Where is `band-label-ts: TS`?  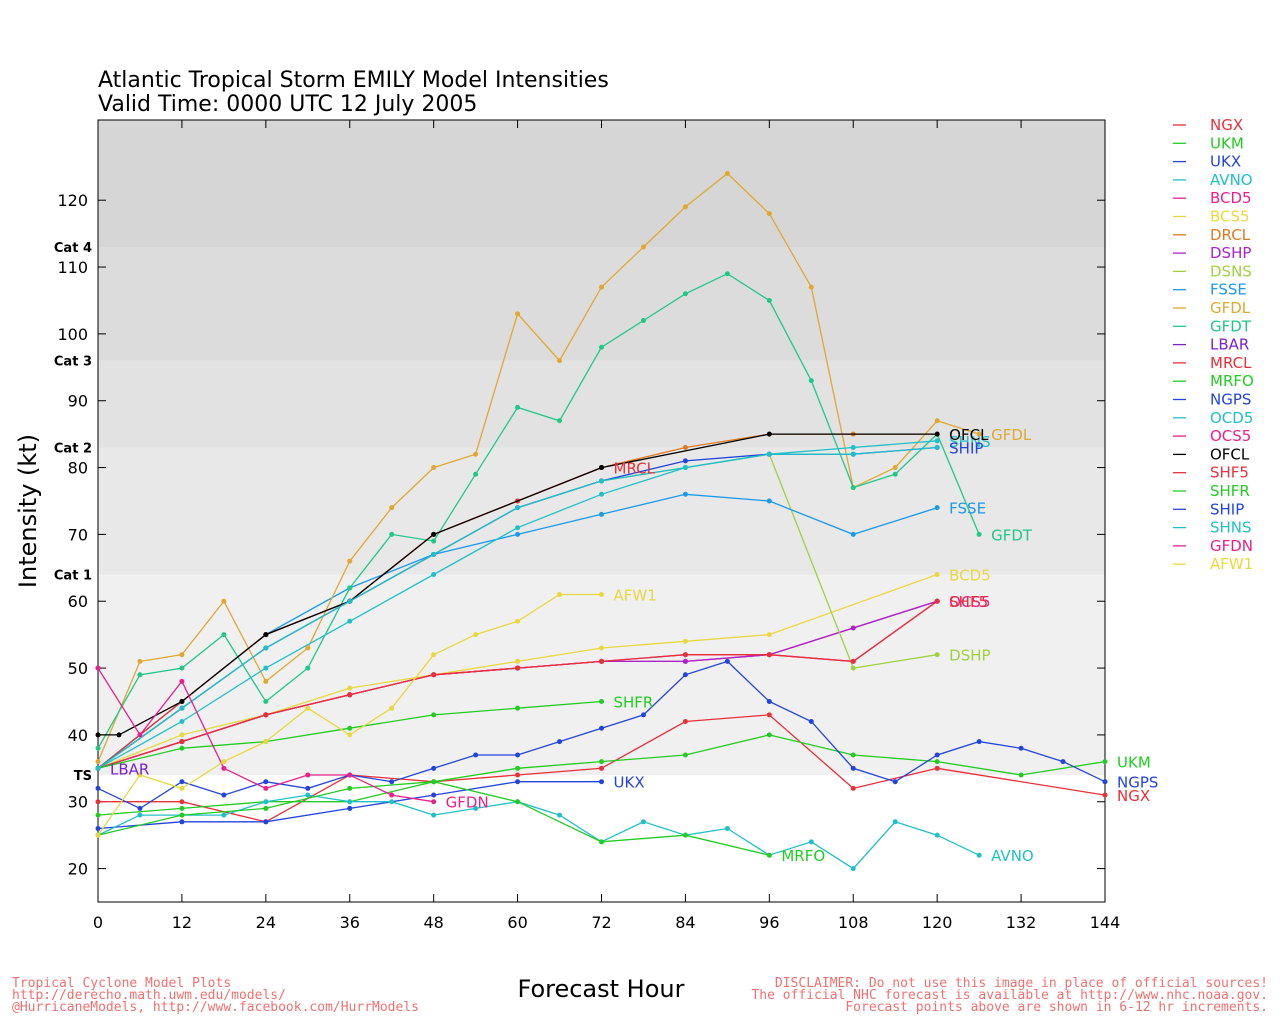
band-label-ts: TS is located at coordinates (83, 776).